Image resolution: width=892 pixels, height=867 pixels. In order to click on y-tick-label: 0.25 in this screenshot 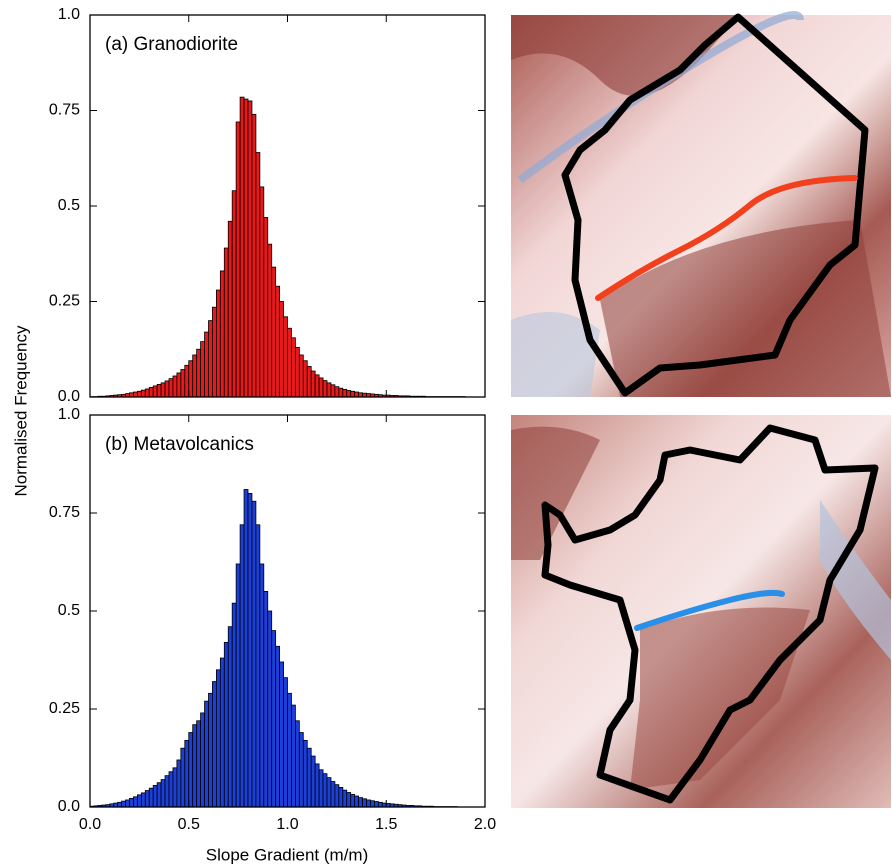, I will do `click(64, 708)`.